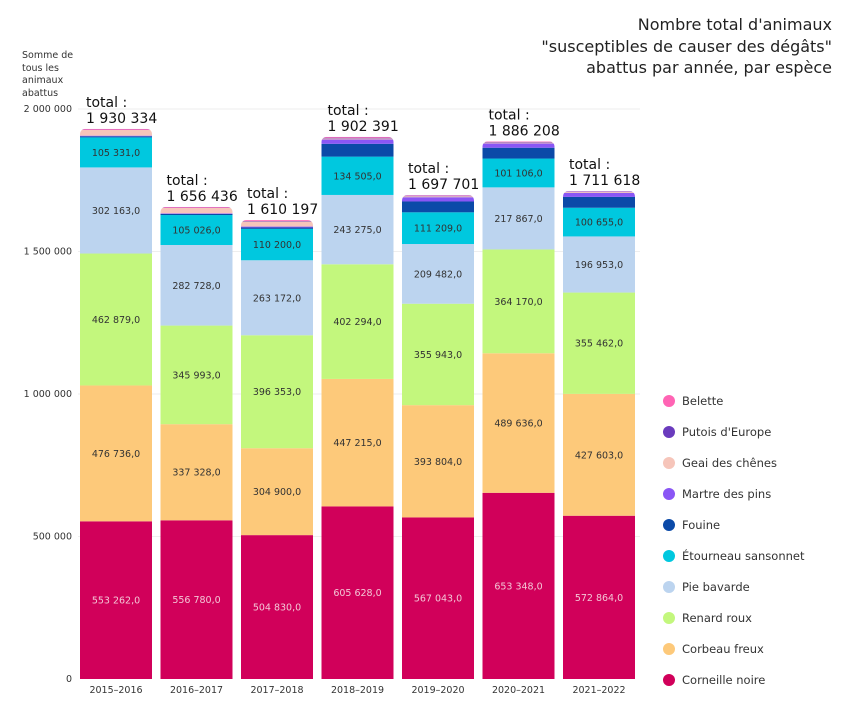 The image size is (850, 712). Describe the element at coordinates (357, 322) in the screenshot. I see `data-label: 402 294,0` at that location.